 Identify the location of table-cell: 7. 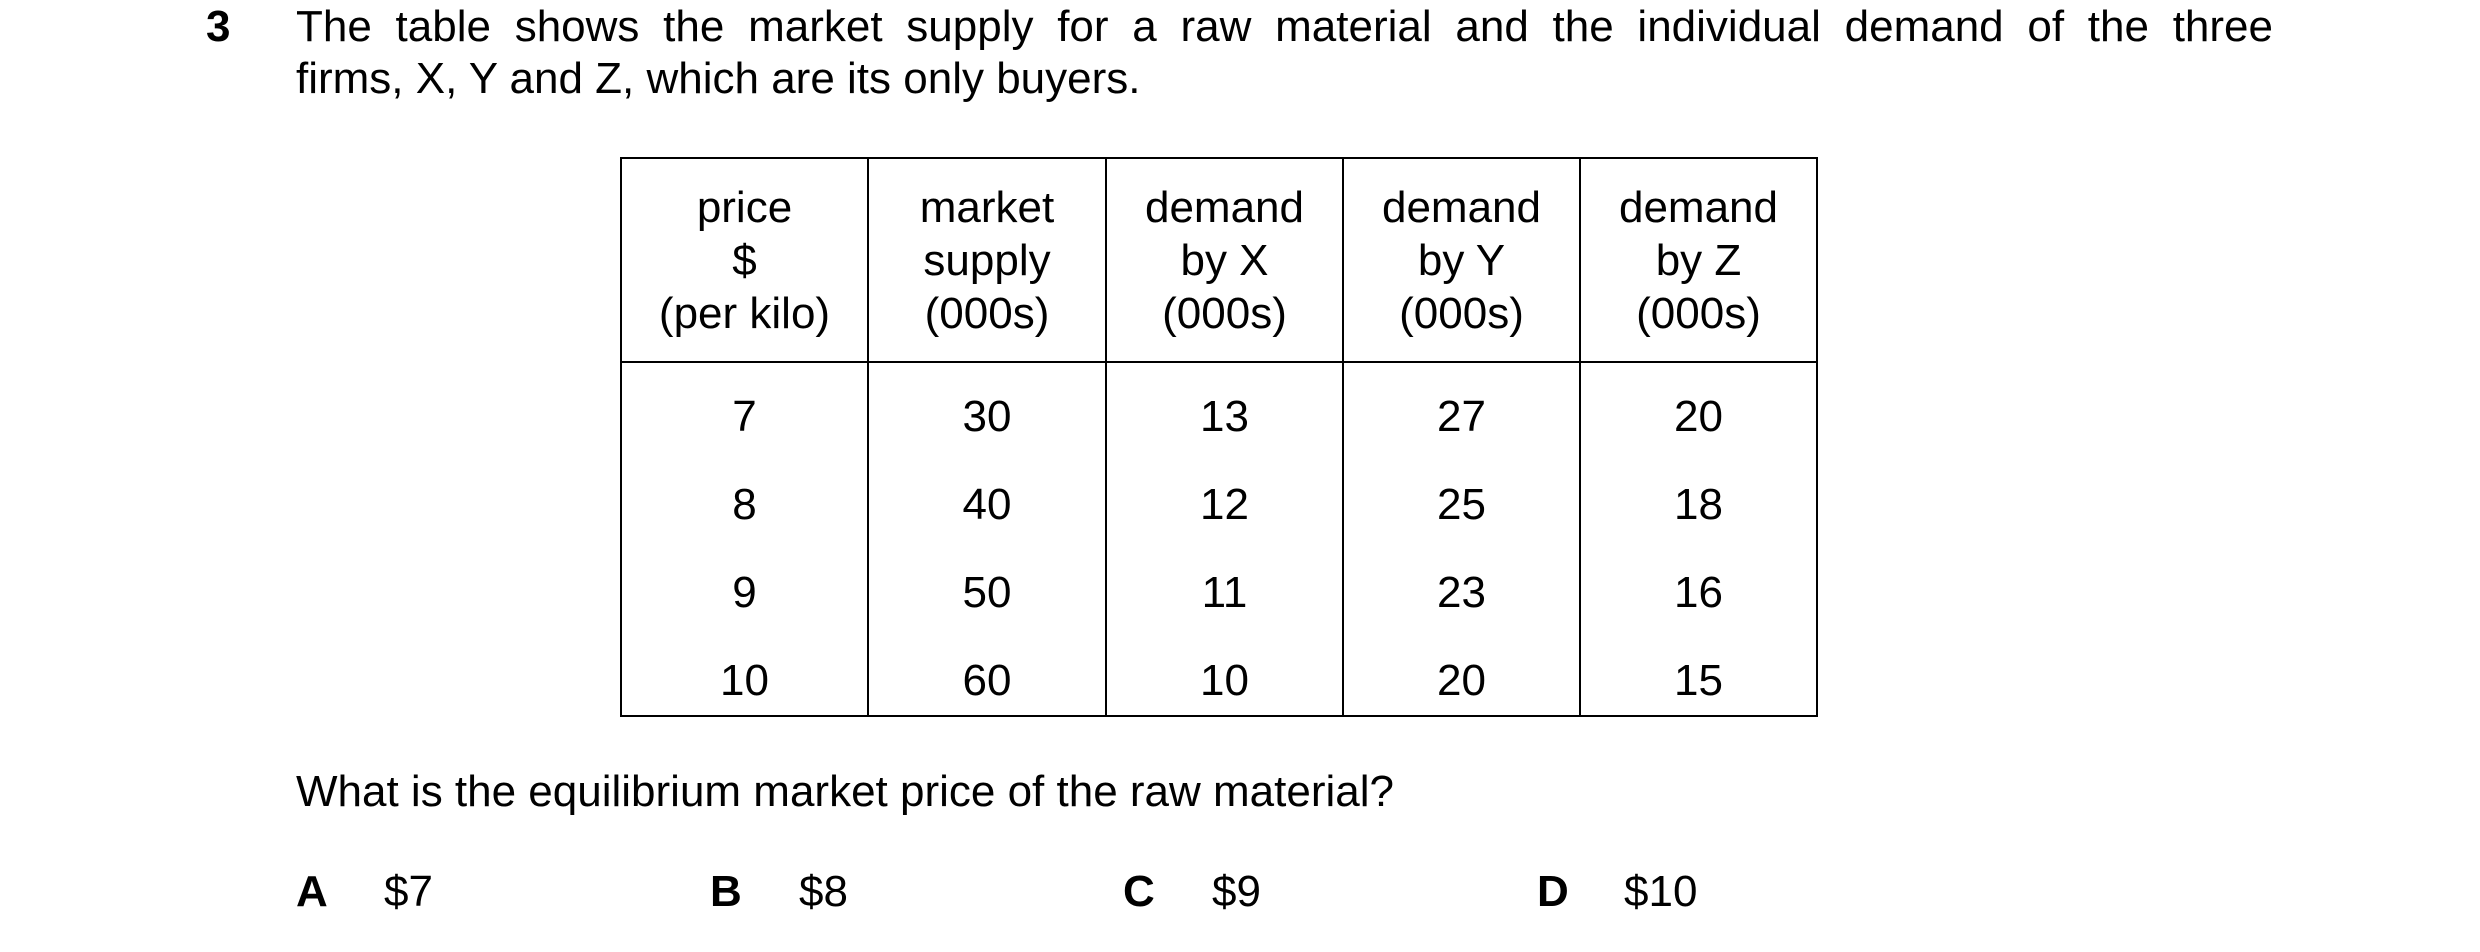
(744, 406).